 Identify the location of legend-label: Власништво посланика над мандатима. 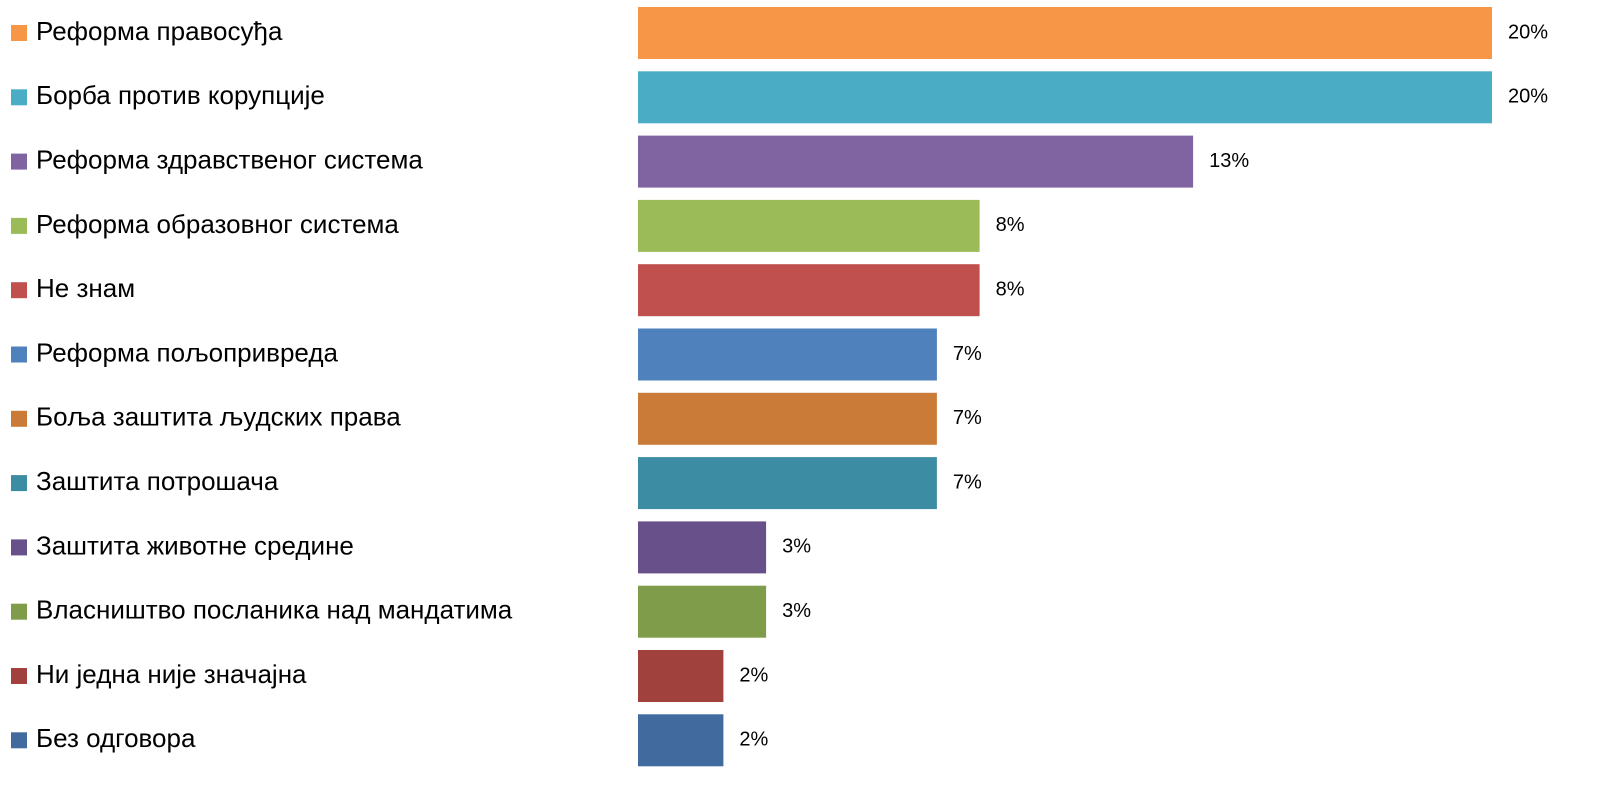
(274, 610).